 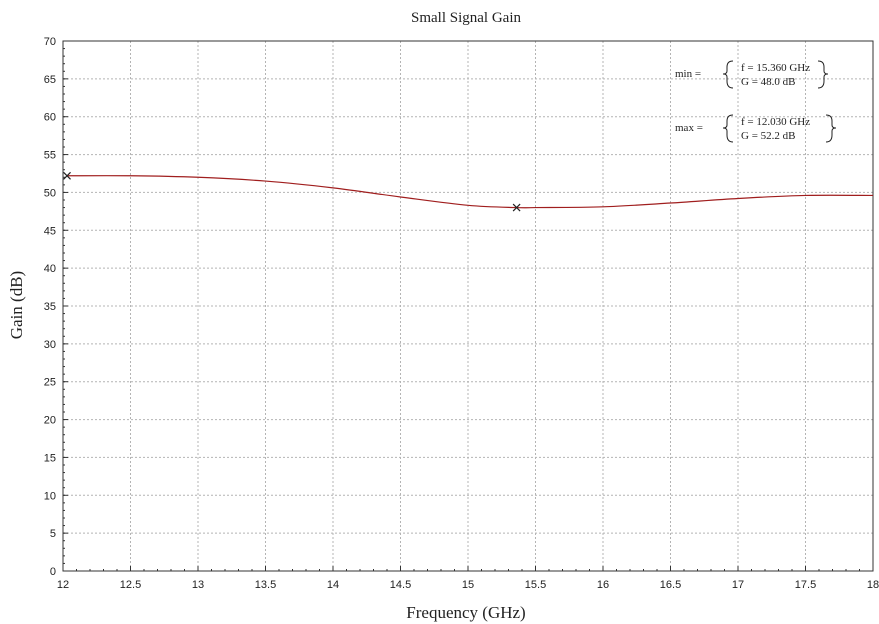 I want to click on max-annotation-gain: G = 52.2 dB, so click(x=768, y=136).